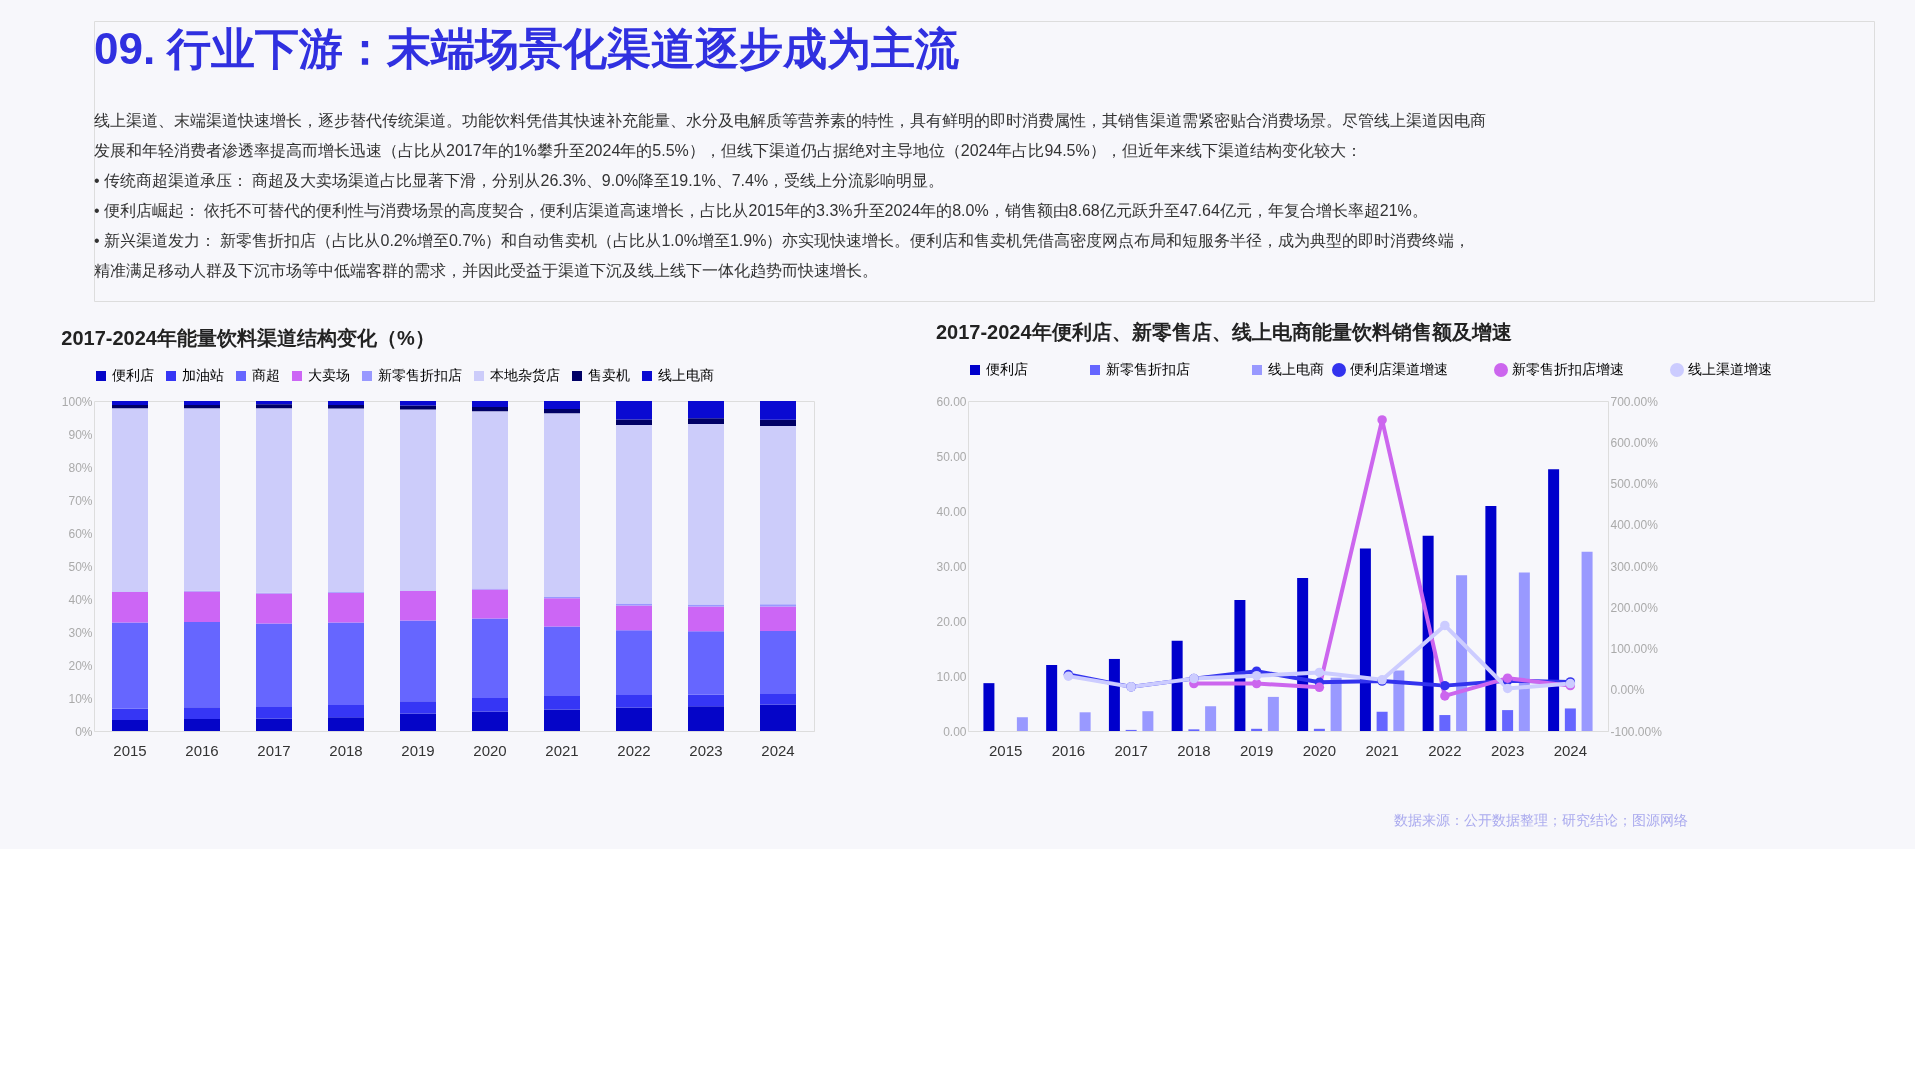 The height and width of the screenshot is (1080, 1920). Describe the element at coordinates (80, 599) in the screenshot. I see `y-tick-label: 40%` at that location.